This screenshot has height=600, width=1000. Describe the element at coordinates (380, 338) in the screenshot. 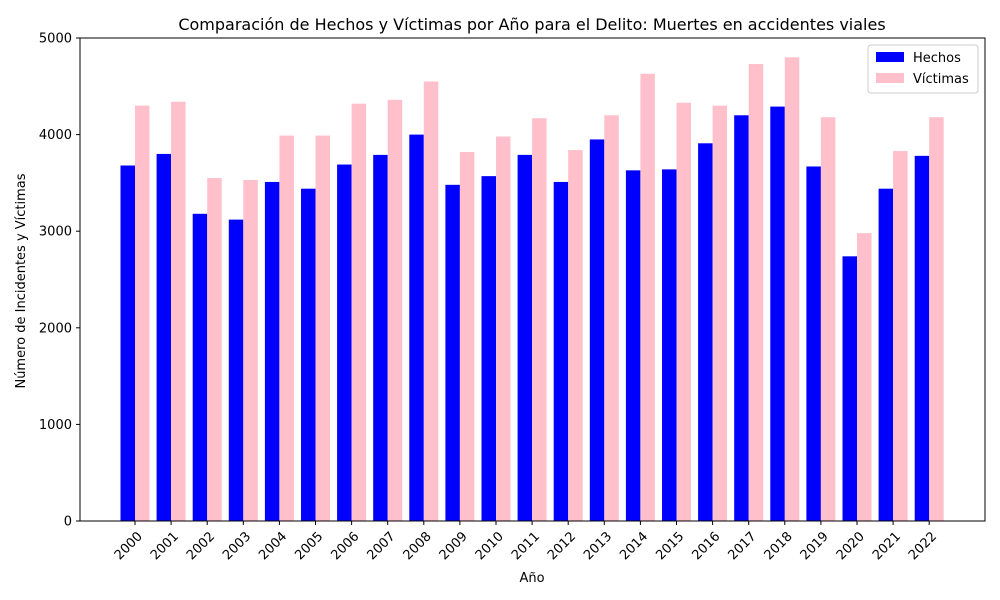

I see `bar-hechos-2007` at that location.